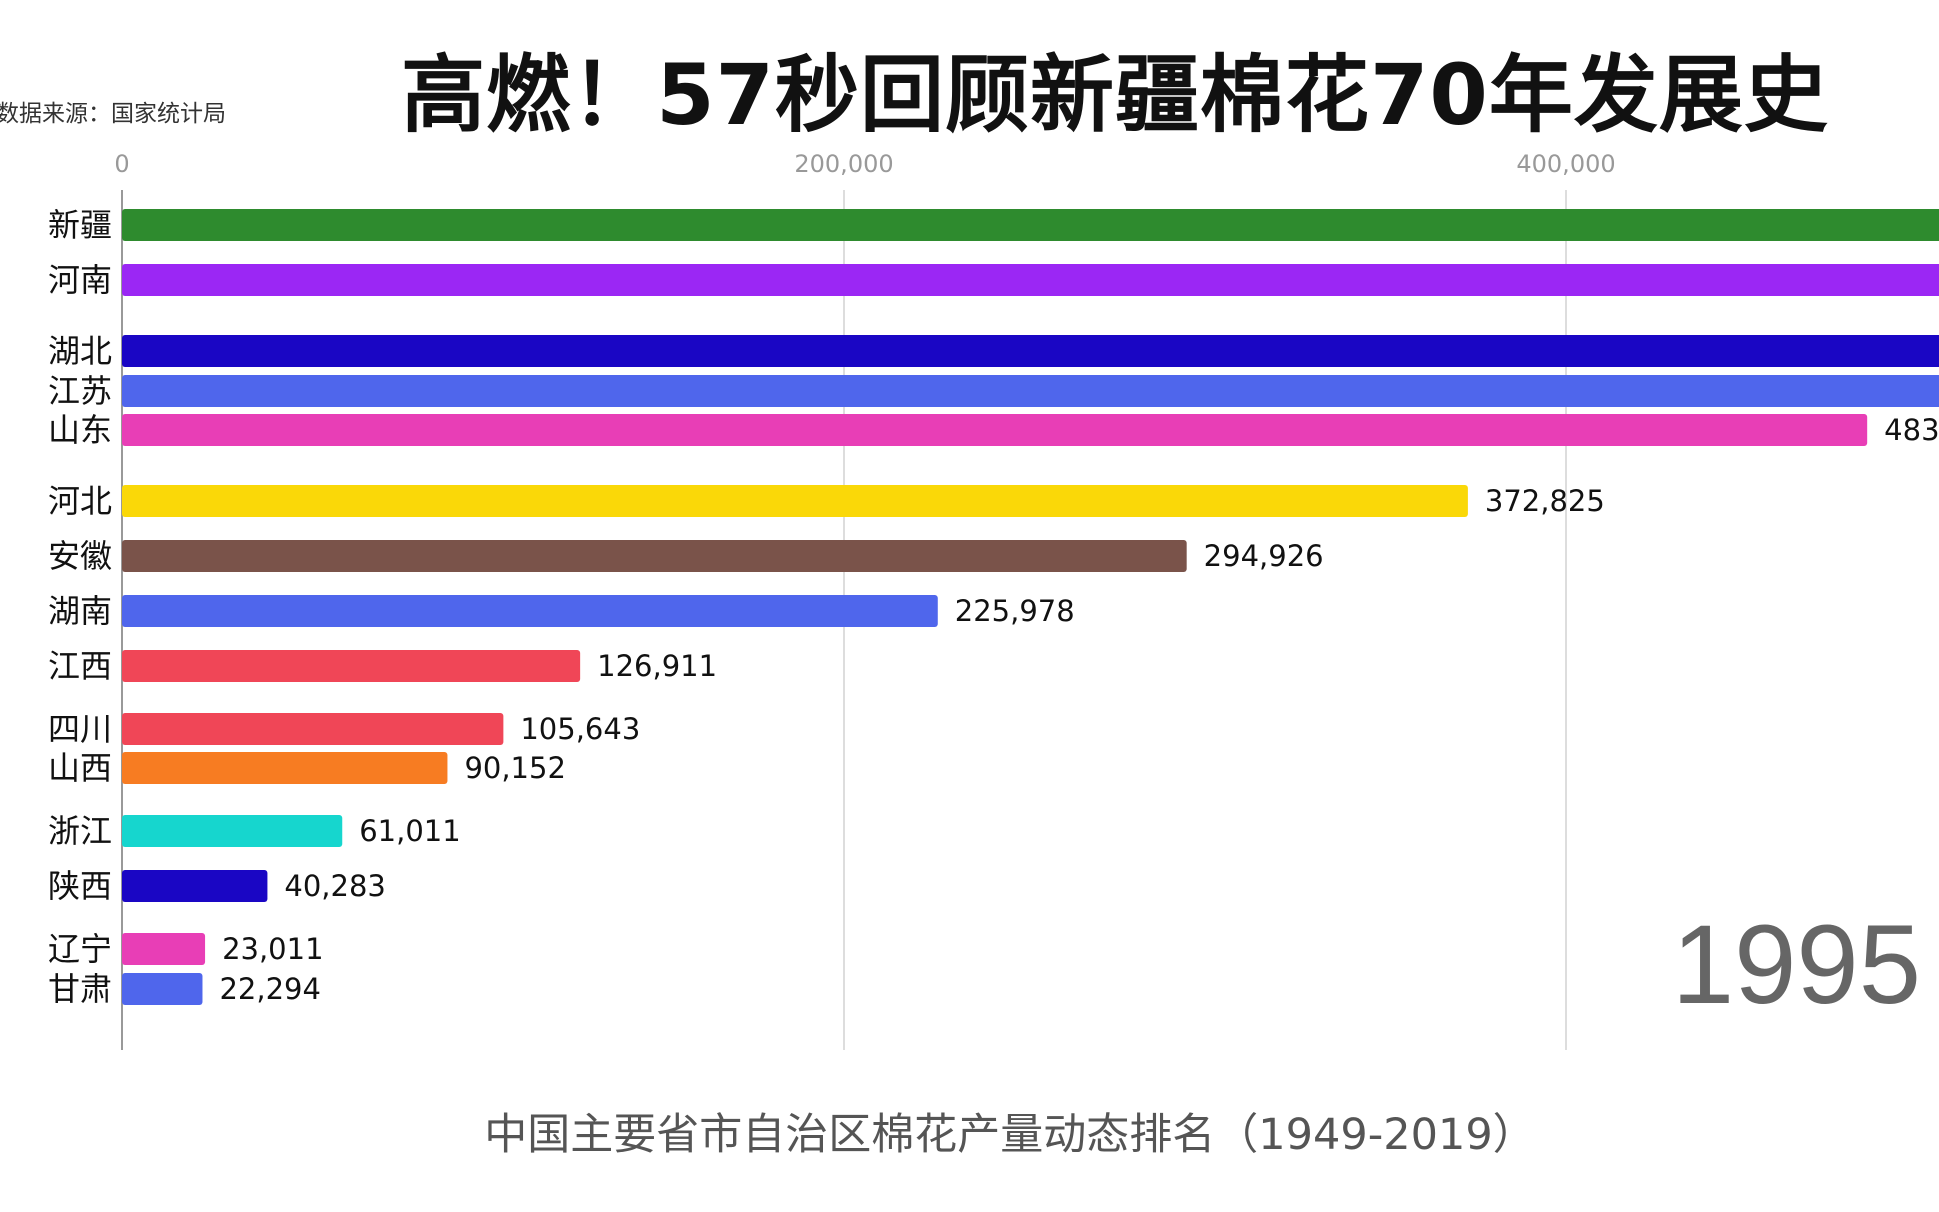 This screenshot has width=1939, height=1212. What do you see at coordinates (1545, 501) in the screenshot?
I see `value-label: 372,825` at bounding box center [1545, 501].